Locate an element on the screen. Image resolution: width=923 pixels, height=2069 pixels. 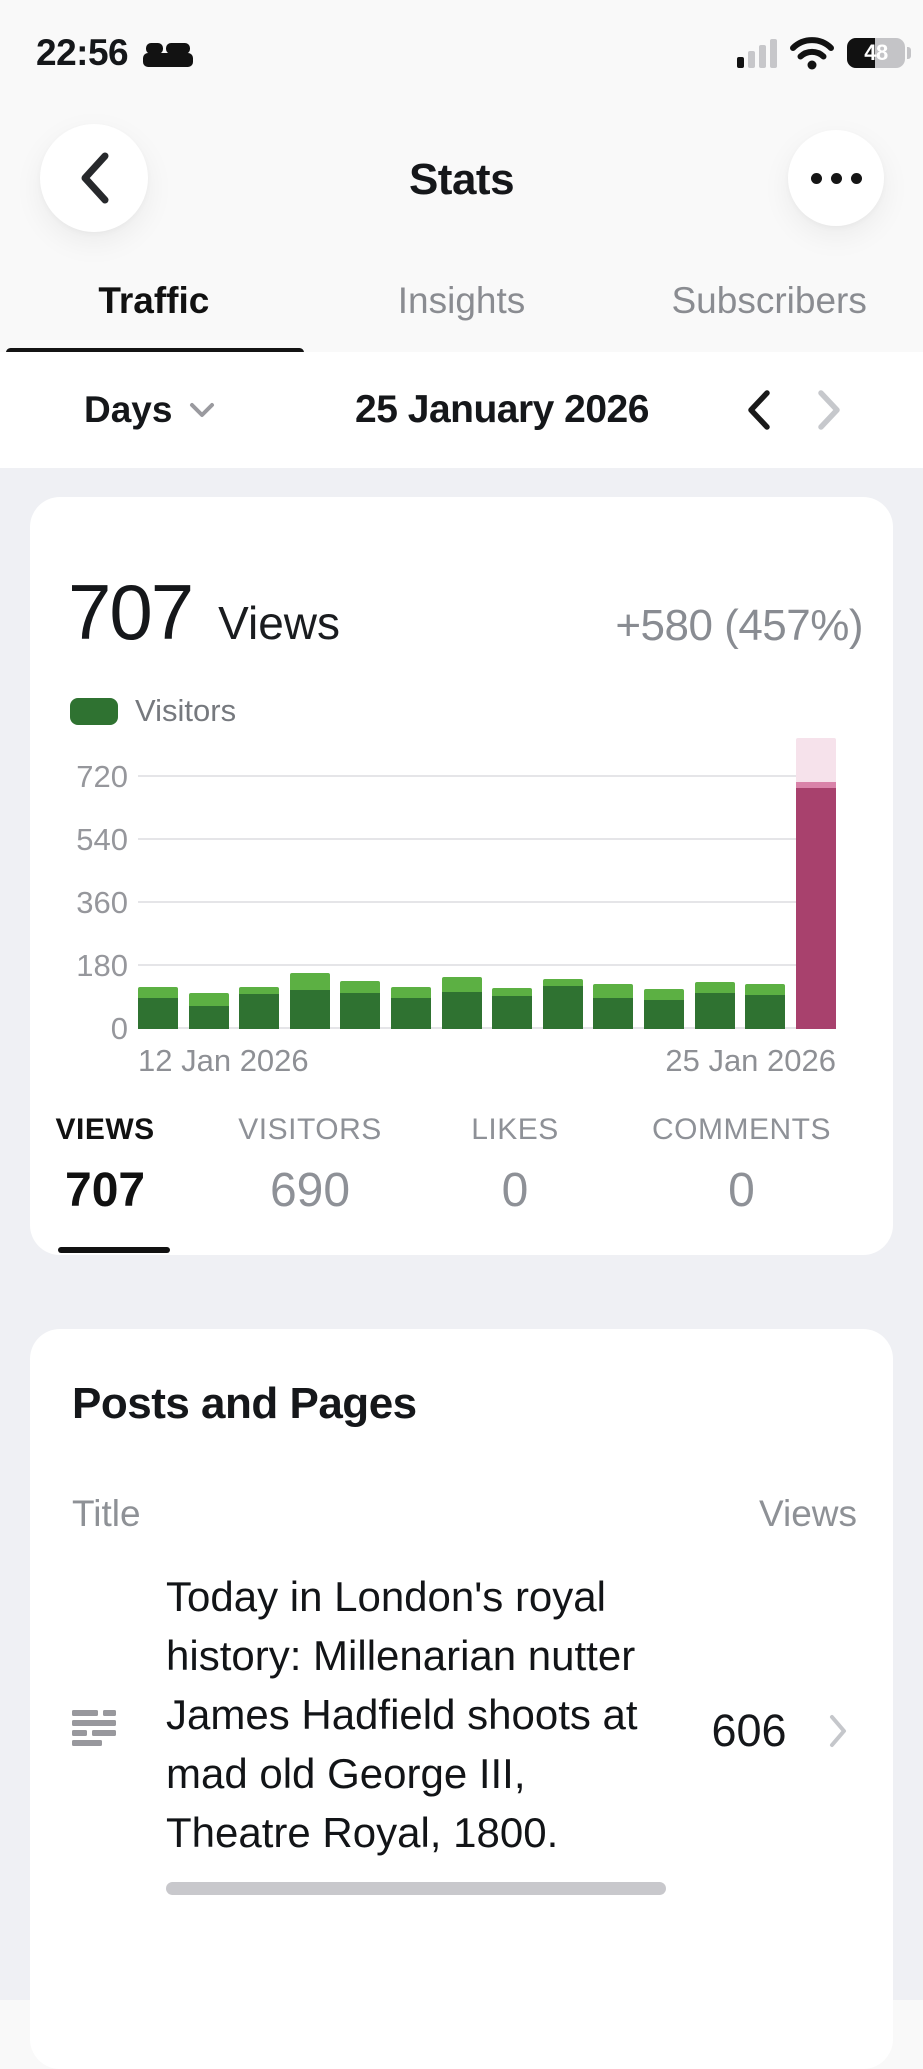
views-label: Views is located at coordinates (279, 623).